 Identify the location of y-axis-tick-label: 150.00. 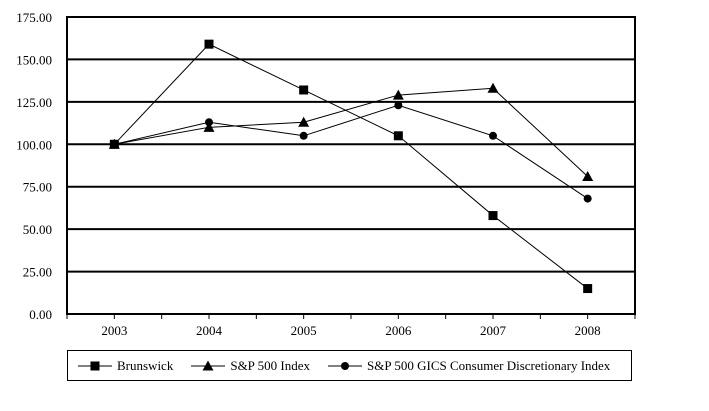
(34, 59).